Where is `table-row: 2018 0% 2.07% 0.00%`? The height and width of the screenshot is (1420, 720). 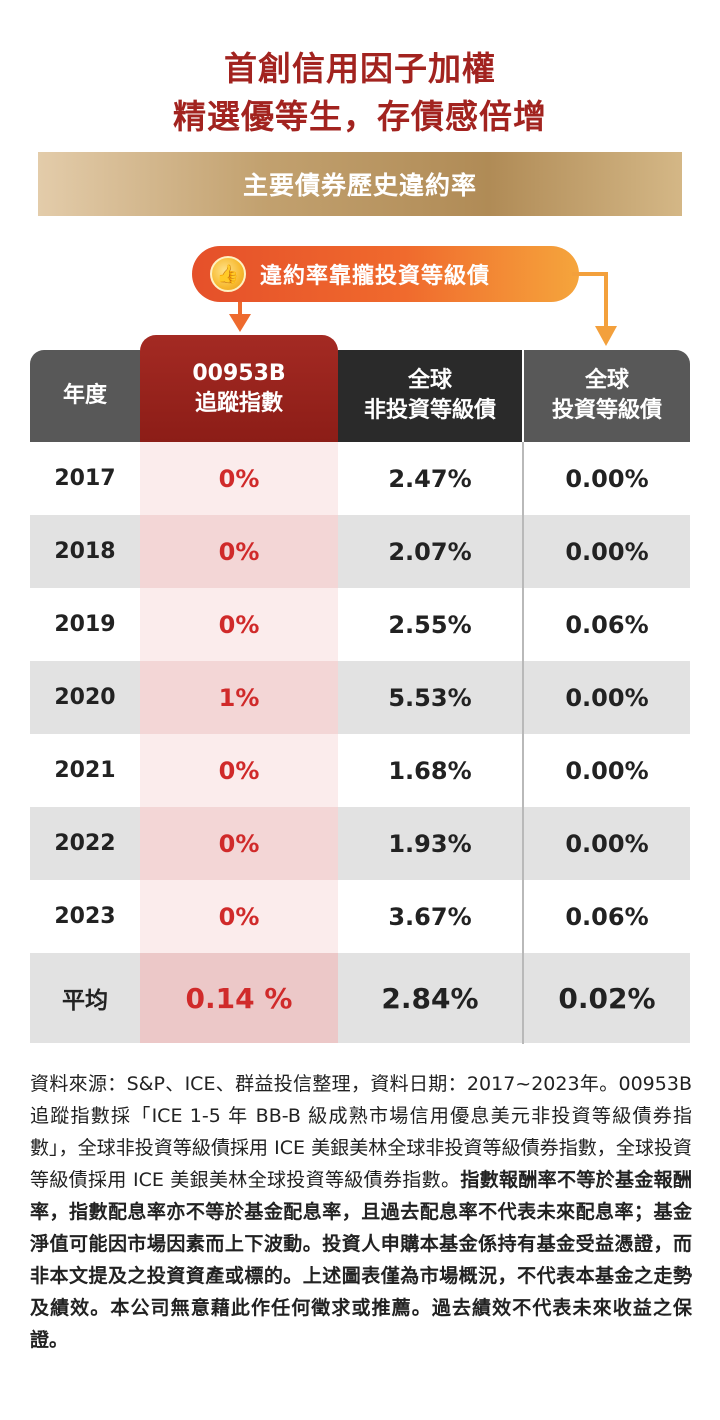
table-row: 2018 0% 2.07% 0.00% is located at coordinates (360, 551).